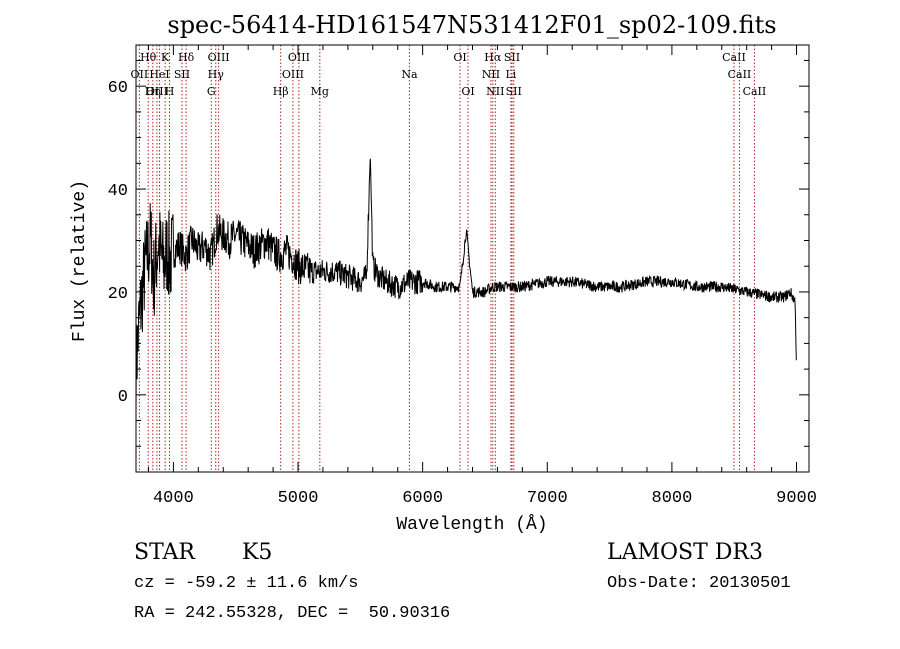 The image size is (900, 649). Describe the element at coordinates (281, 91) in the screenshot. I see `line-marker-label: Hβ` at that location.